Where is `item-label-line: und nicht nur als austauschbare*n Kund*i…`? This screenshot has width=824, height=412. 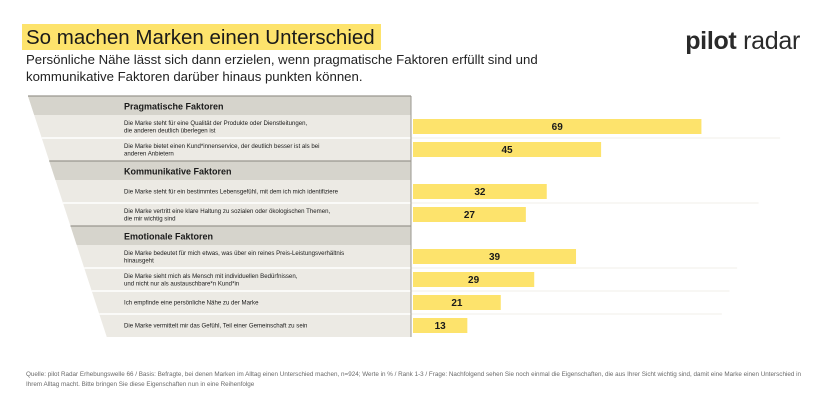
item-label-line: und nicht nur als austauschbare*n Kund*i… is located at coordinates (181, 284).